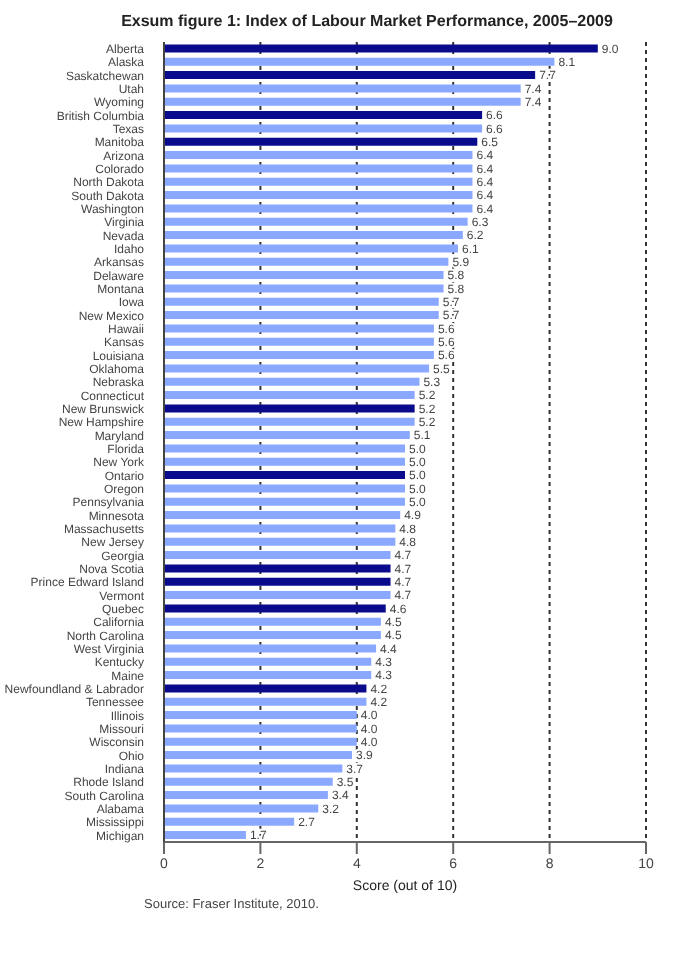 This screenshot has height=960, width=694. Describe the element at coordinates (367, 22) in the screenshot. I see `chart-title: Exsum figure 1: Index of Labour Market Performance, 2005–2009` at that location.